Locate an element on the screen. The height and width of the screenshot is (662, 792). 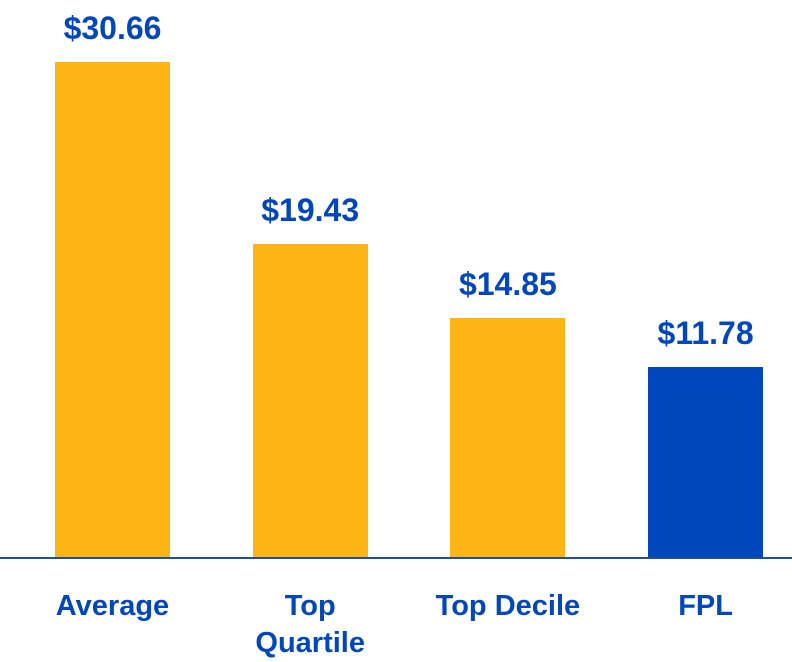
x-axis is located at coordinates (396, 558).